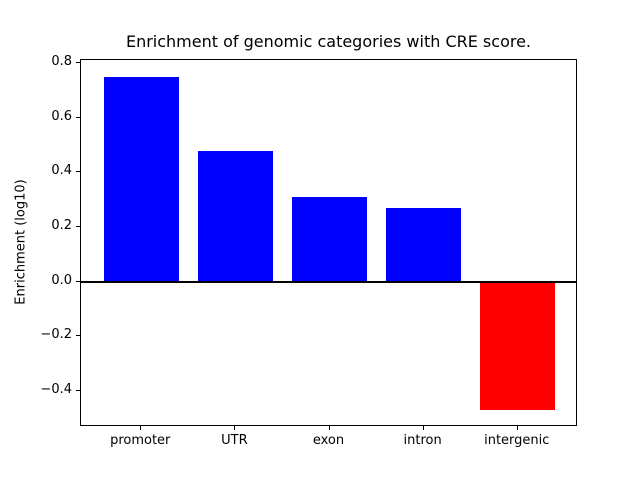 This screenshot has width=640, height=480. Describe the element at coordinates (328, 440) in the screenshot. I see `x-tick-label-exon: exon` at that location.